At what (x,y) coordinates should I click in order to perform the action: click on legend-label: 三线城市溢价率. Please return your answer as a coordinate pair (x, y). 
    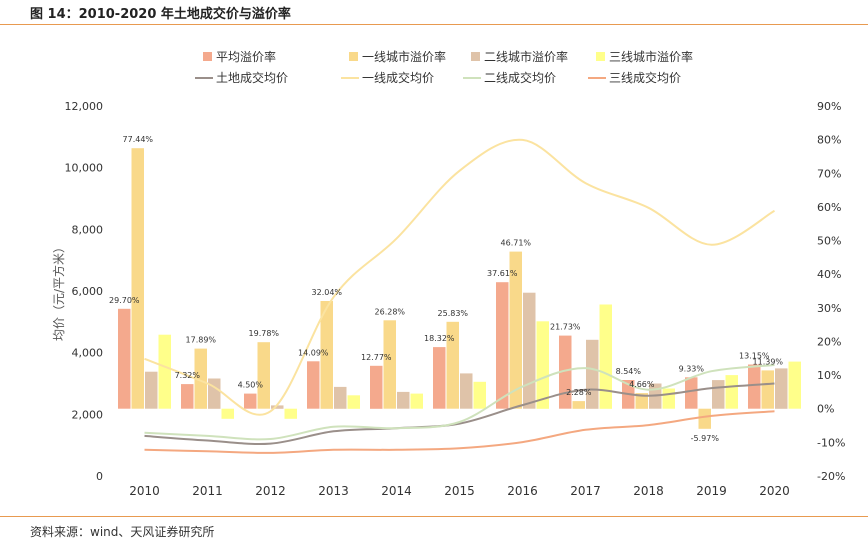
    Looking at the image, I should click on (651, 56).